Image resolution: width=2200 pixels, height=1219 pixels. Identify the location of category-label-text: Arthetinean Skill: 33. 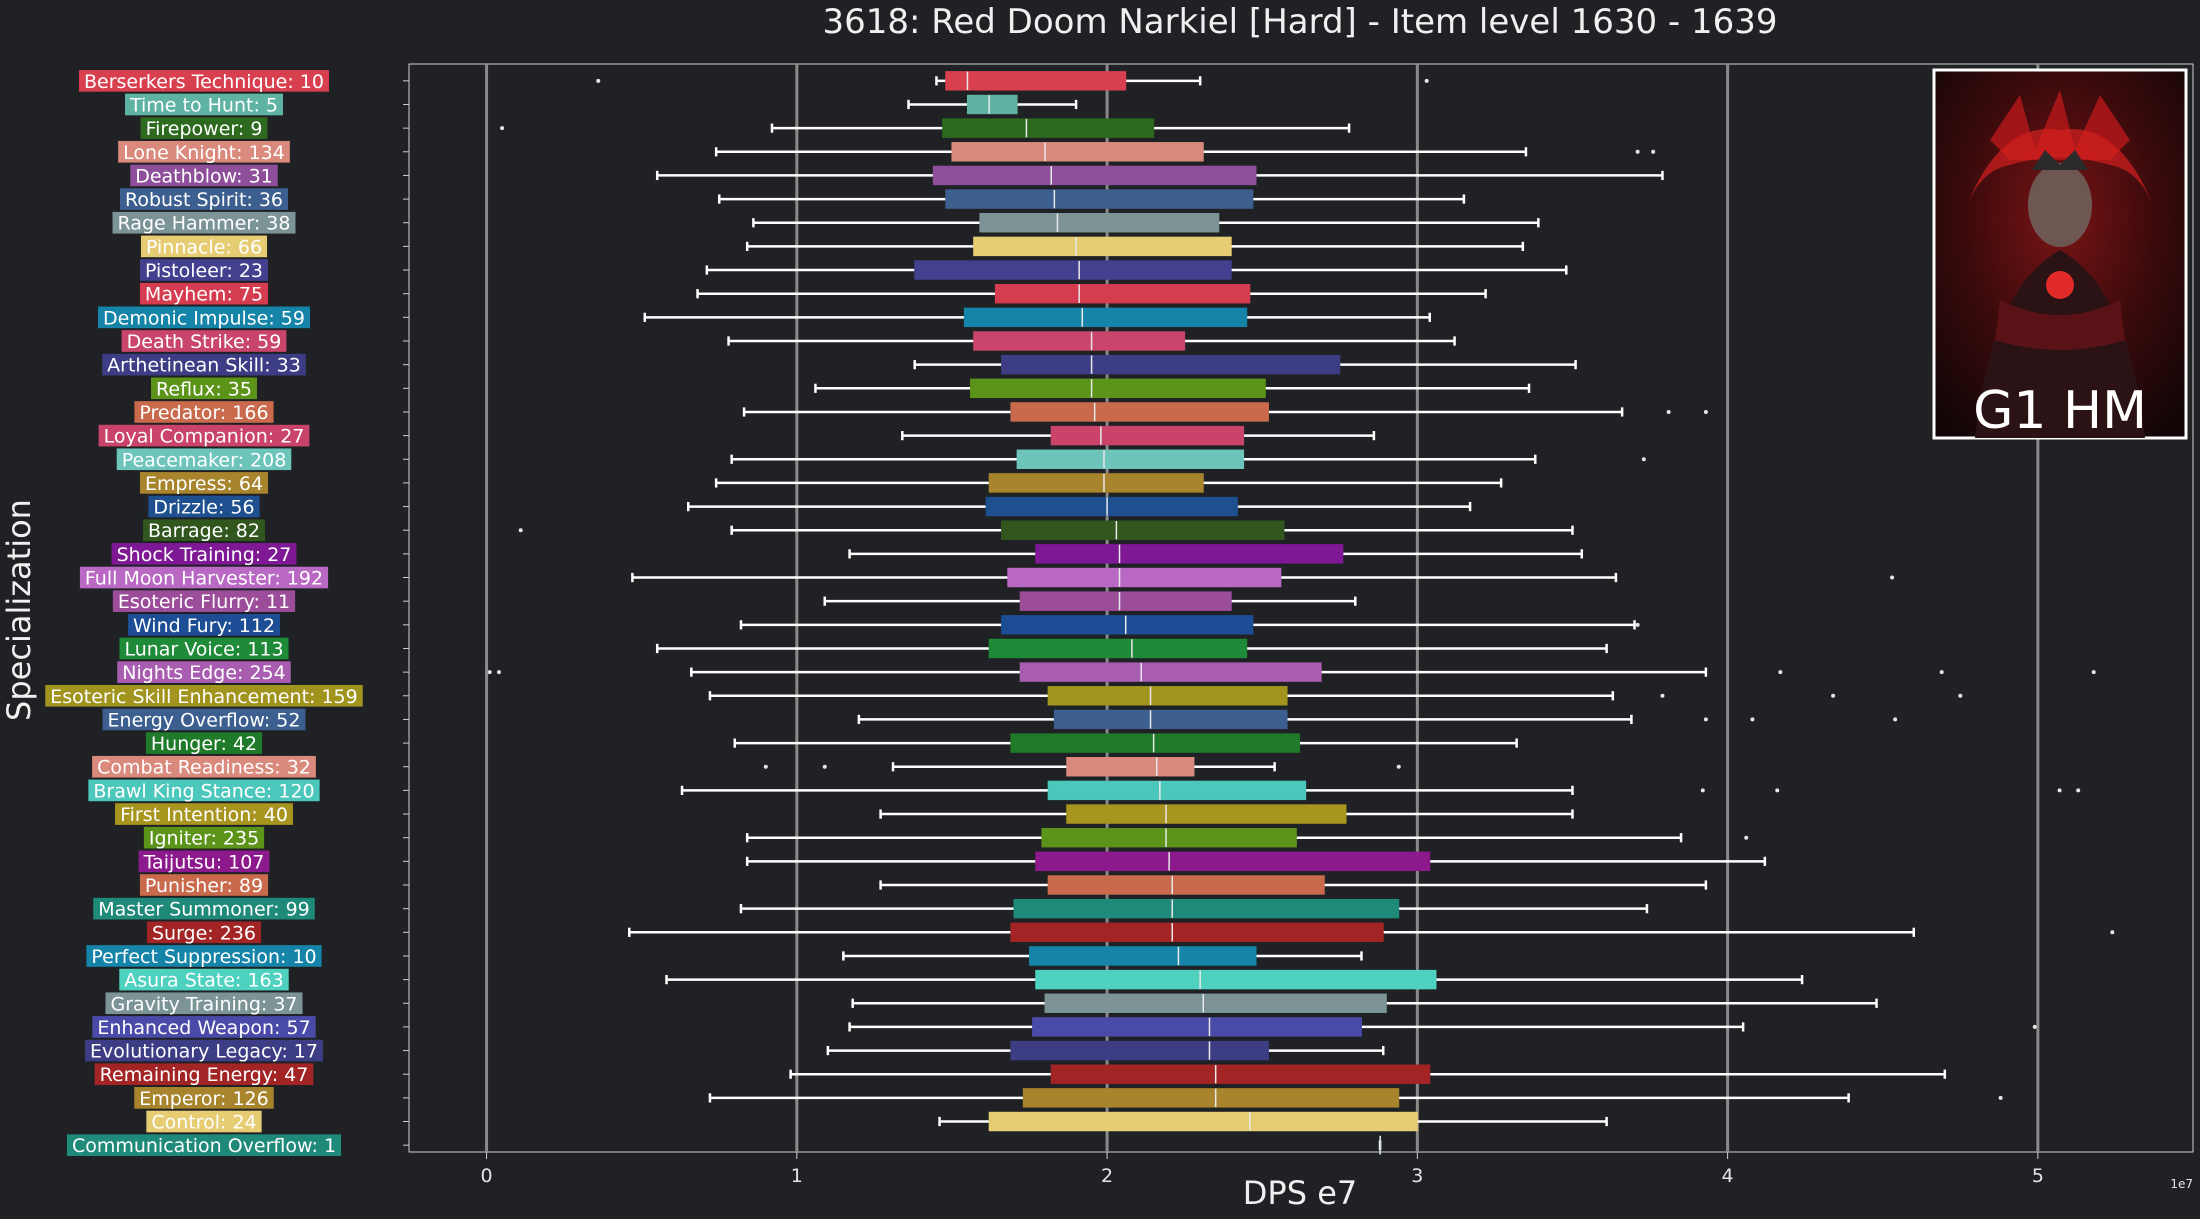
(204, 366).